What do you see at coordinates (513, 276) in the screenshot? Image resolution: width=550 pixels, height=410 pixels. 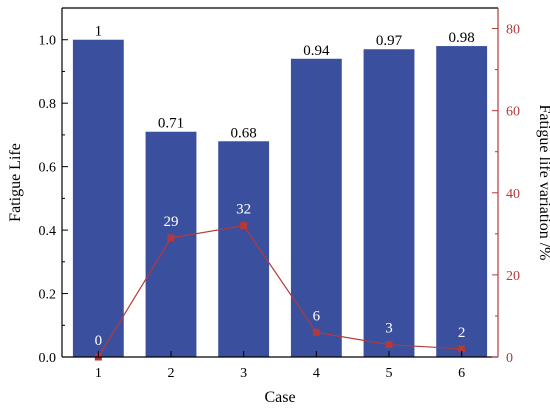 I see `y2-tick-label: 20` at bounding box center [513, 276].